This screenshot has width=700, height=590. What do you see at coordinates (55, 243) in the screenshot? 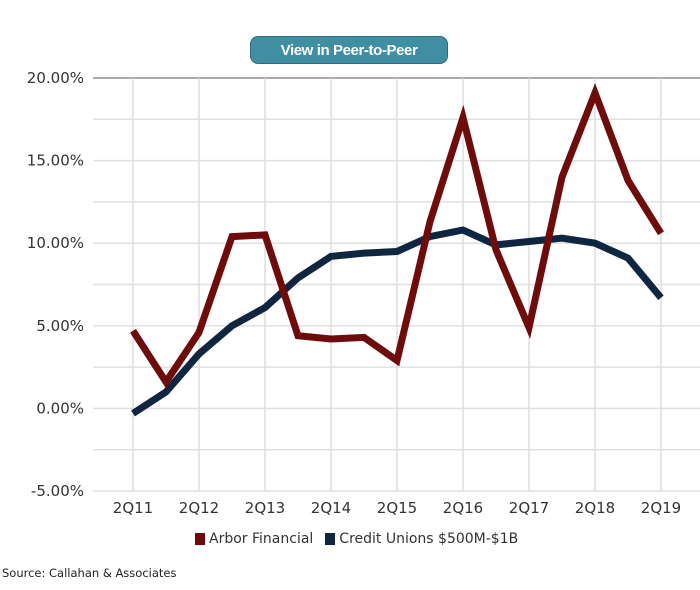
I see `y-tick-label: 10.00%` at bounding box center [55, 243].